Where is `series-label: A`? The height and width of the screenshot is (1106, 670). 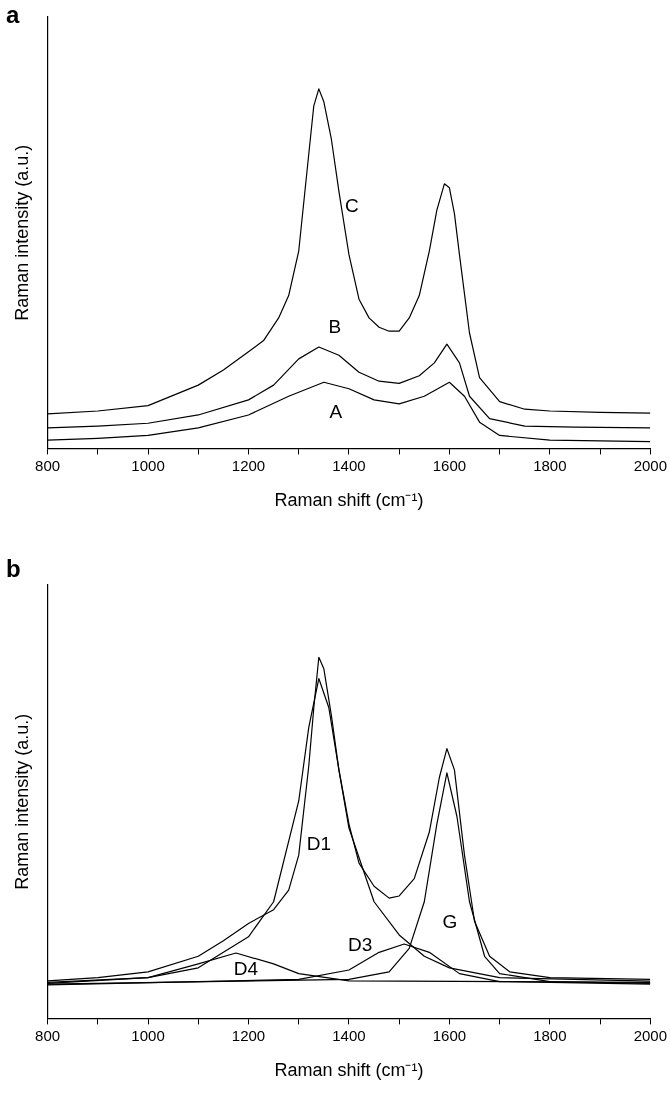
series-label: A is located at coordinates (336, 412).